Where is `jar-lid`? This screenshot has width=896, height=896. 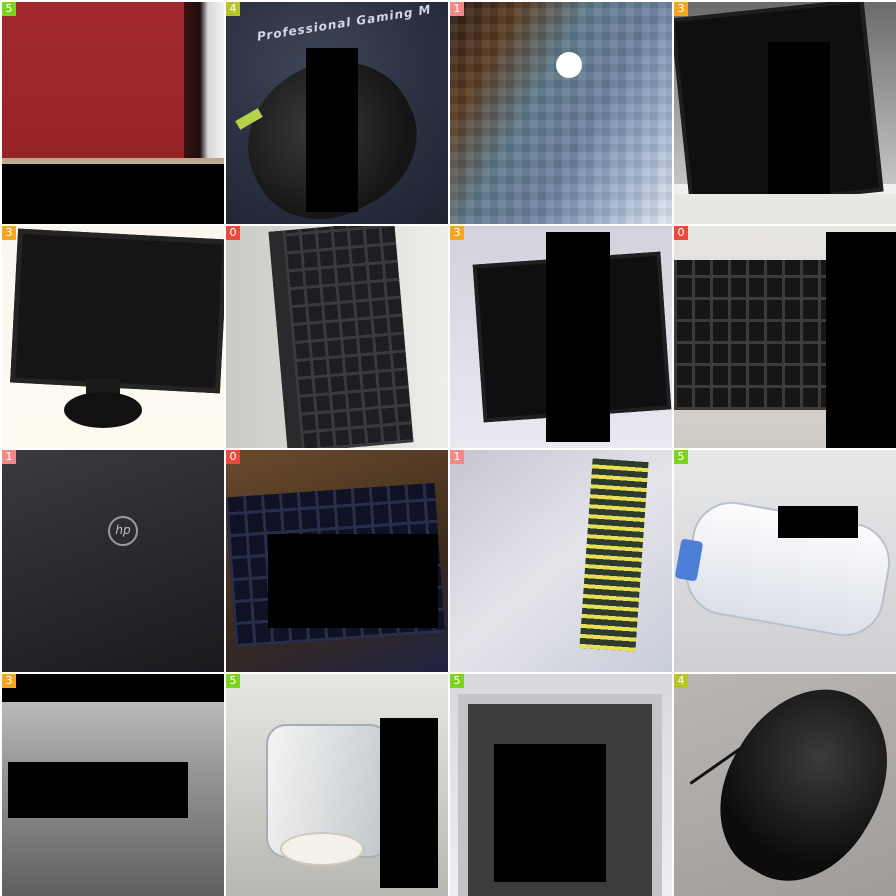
jar-lid is located at coordinates (322, 849).